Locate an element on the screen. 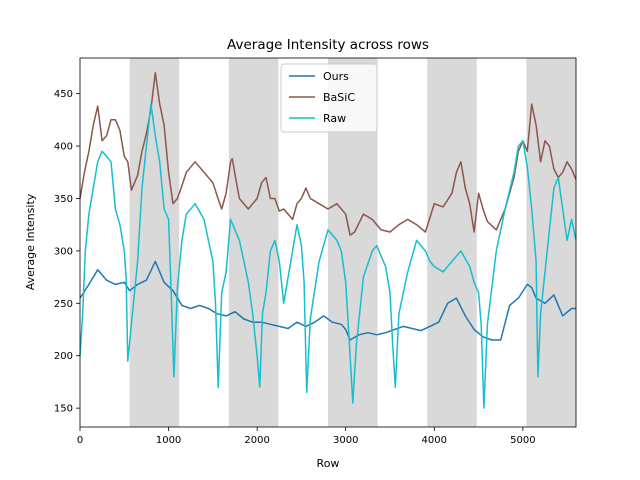  x-tick-label: 2000 is located at coordinates (256, 440).